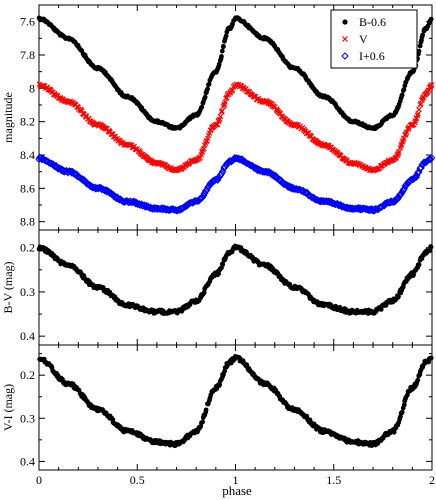 The width and height of the screenshot is (436, 500). Describe the element at coordinates (39, 480) in the screenshot. I see `x-tick-label: 0` at that location.